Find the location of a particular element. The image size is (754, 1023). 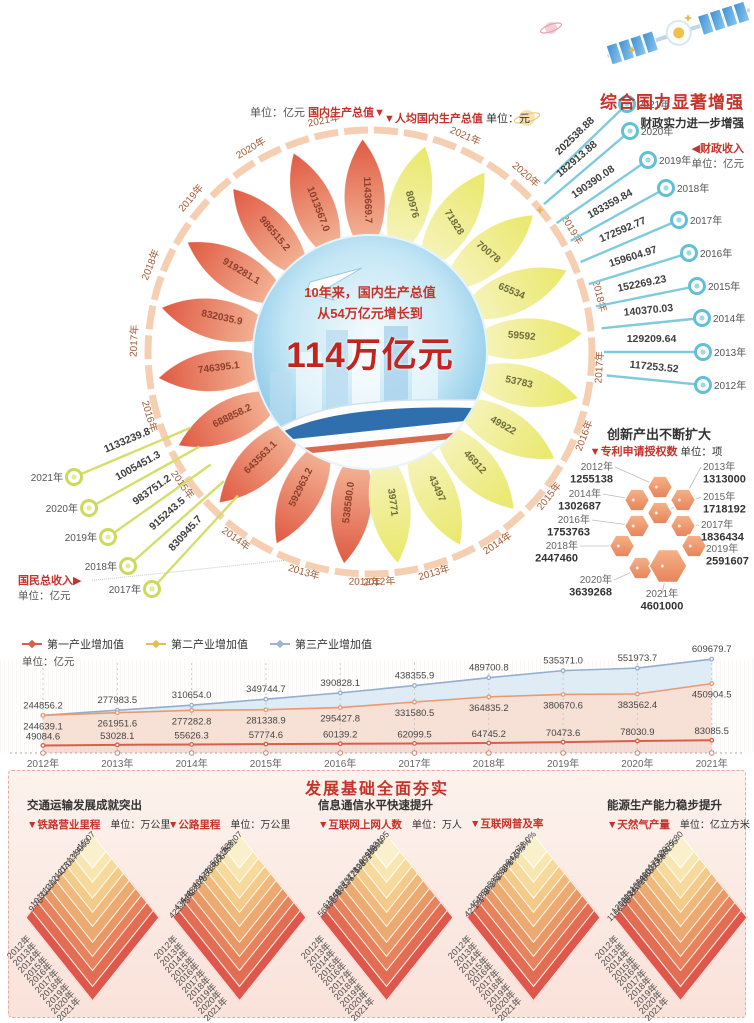

industry-year: 2021年 is located at coordinates (712, 763).